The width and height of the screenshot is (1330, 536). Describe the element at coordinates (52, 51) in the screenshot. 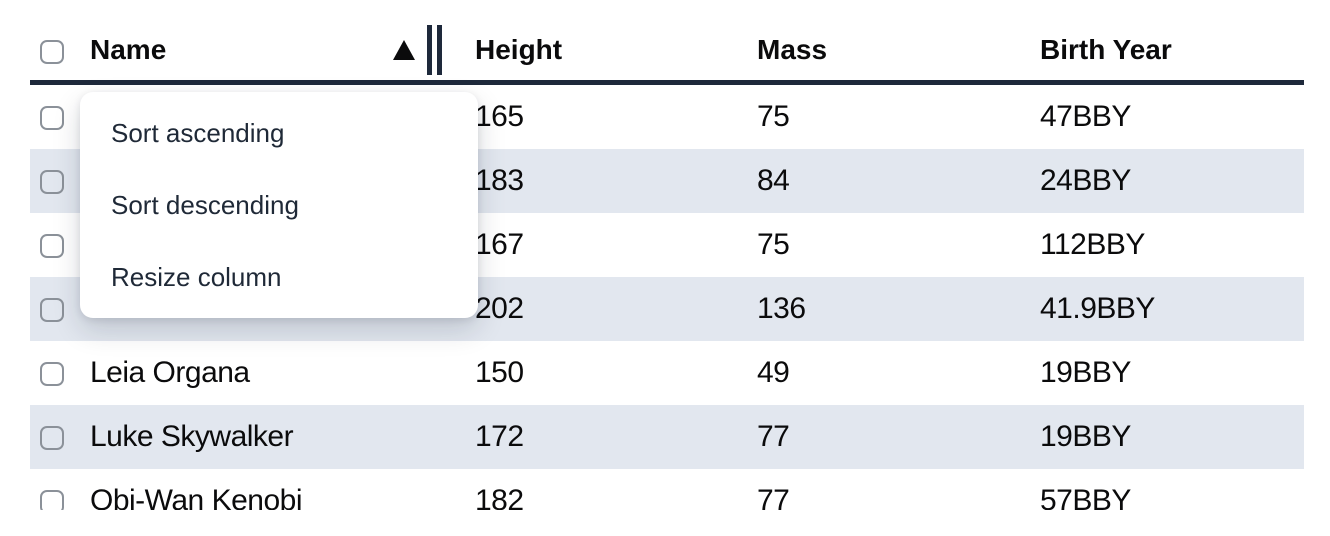

I see `select-all-checkbox` at that location.